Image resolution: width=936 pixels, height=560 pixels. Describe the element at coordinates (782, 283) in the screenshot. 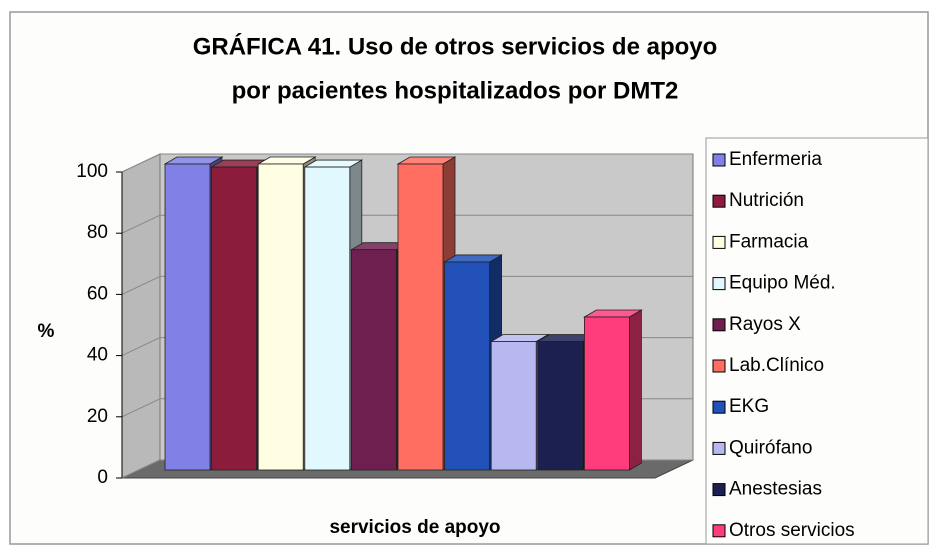

I see `legend-label: Equipo Méd.` at that location.